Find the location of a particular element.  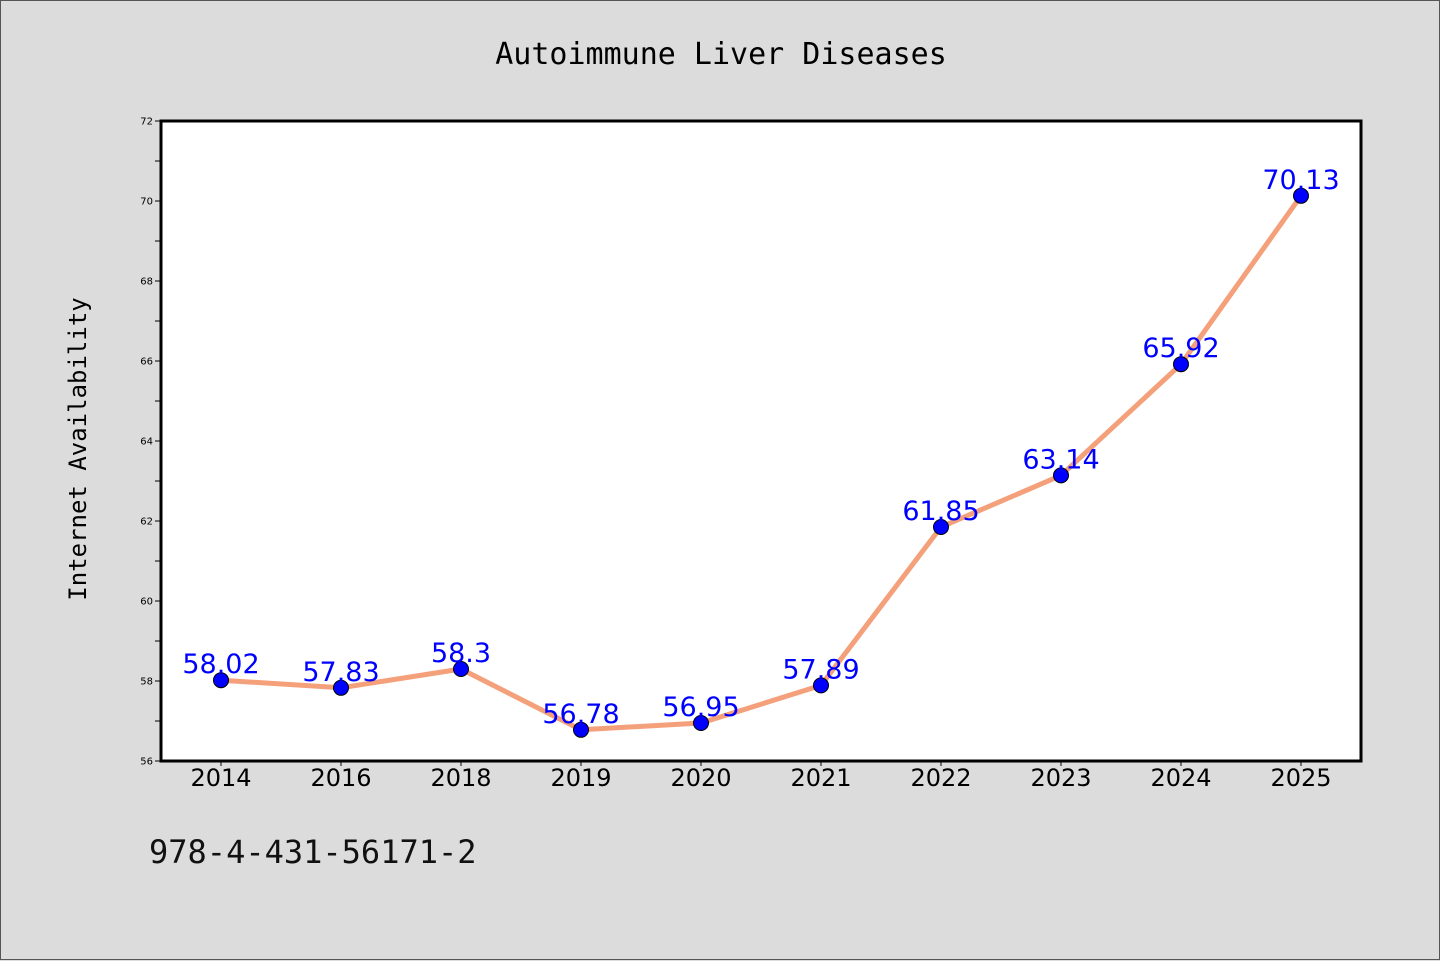

y-tick-label: 56 is located at coordinates (146, 762).